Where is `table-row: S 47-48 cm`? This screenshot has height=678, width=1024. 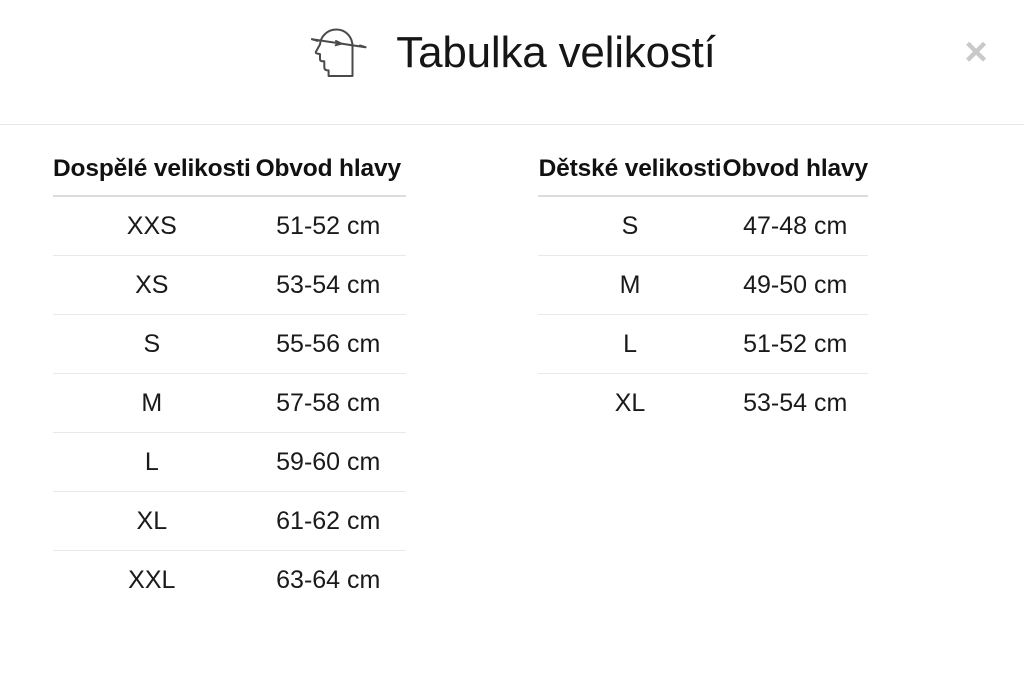 table-row: S 47-48 cm is located at coordinates (702, 226).